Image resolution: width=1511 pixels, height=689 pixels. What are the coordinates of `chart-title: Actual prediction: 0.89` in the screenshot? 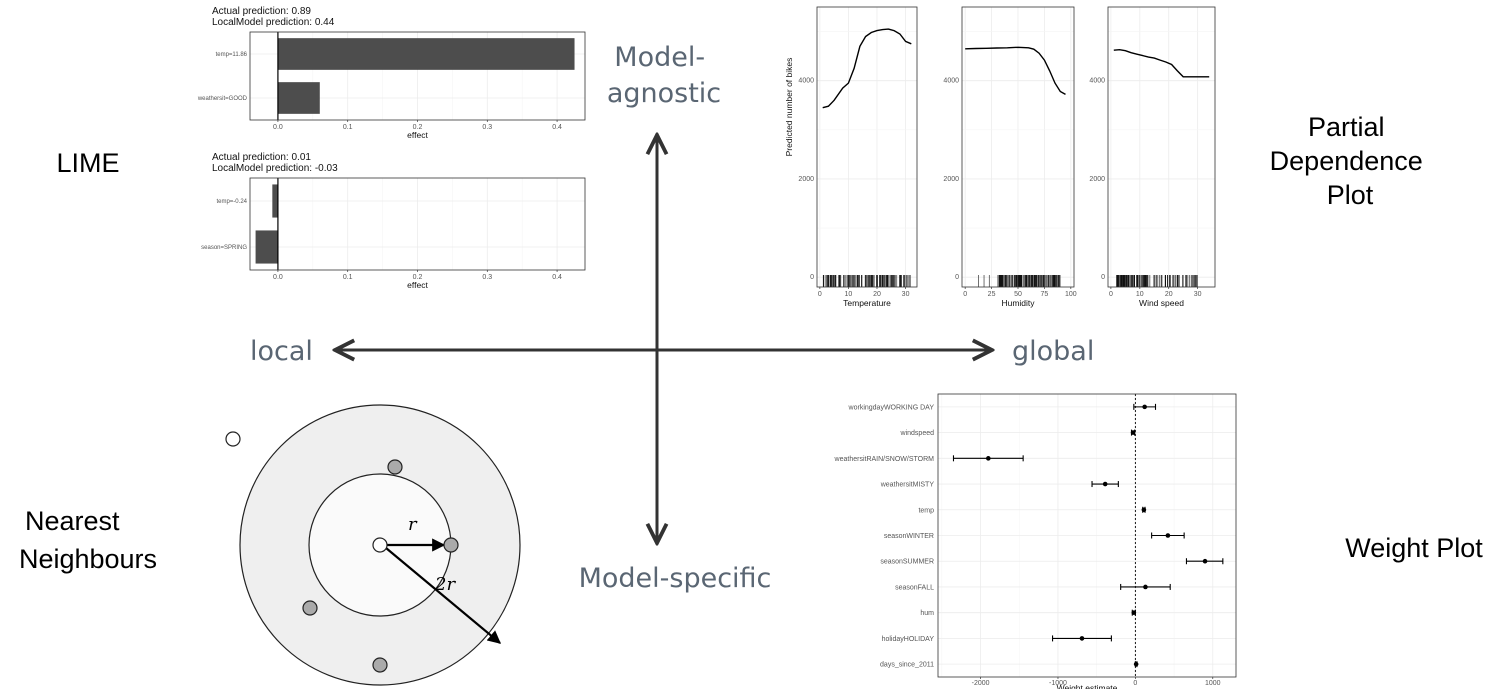 It's located at (261, 11).